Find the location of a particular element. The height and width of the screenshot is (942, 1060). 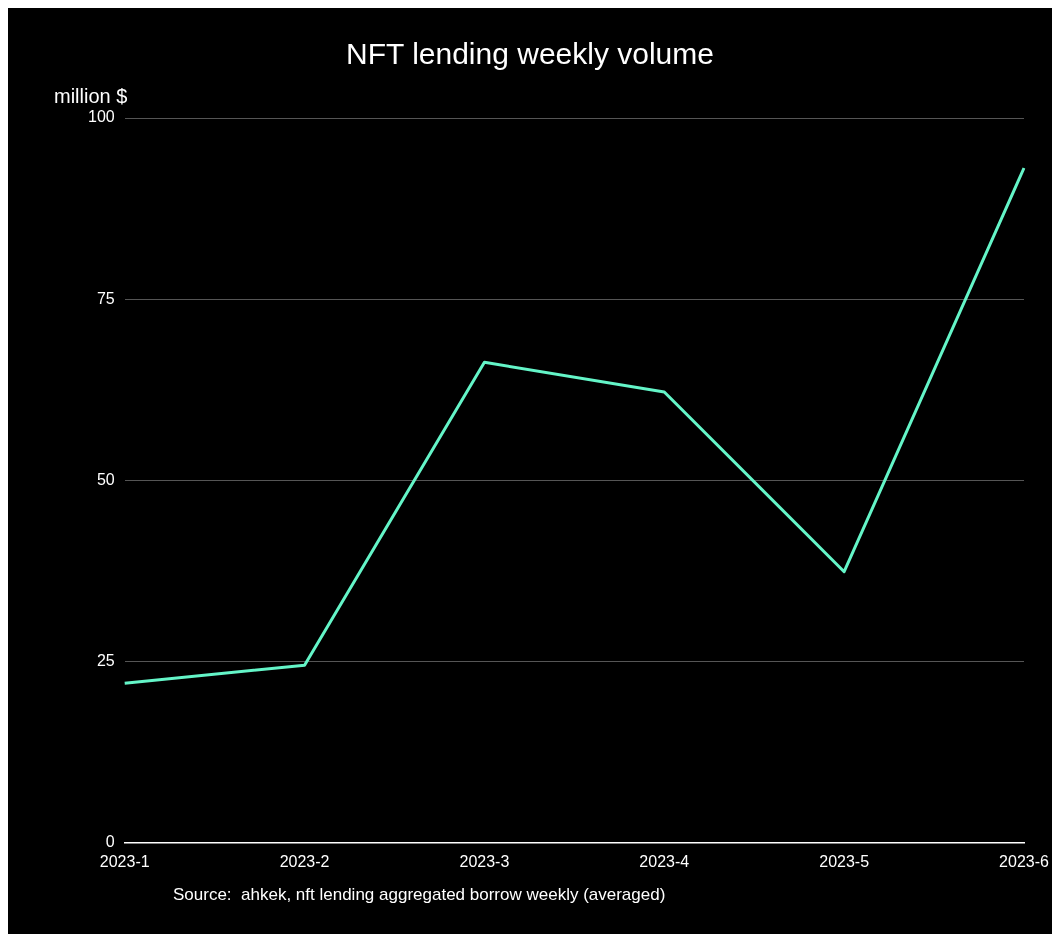

x-tick-label: 2023-1 is located at coordinates (124, 861).